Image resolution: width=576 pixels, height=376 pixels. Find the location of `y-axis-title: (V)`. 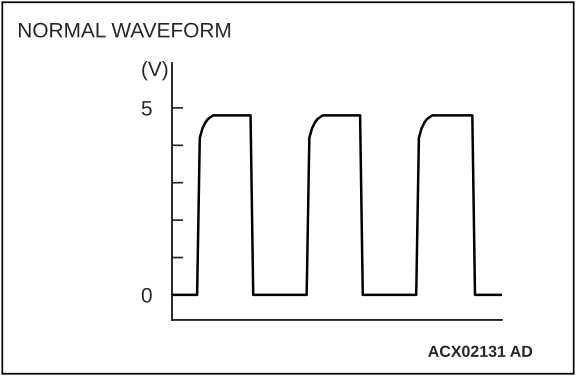

y-axis-title: (V) is located at coordinates (155, 70).